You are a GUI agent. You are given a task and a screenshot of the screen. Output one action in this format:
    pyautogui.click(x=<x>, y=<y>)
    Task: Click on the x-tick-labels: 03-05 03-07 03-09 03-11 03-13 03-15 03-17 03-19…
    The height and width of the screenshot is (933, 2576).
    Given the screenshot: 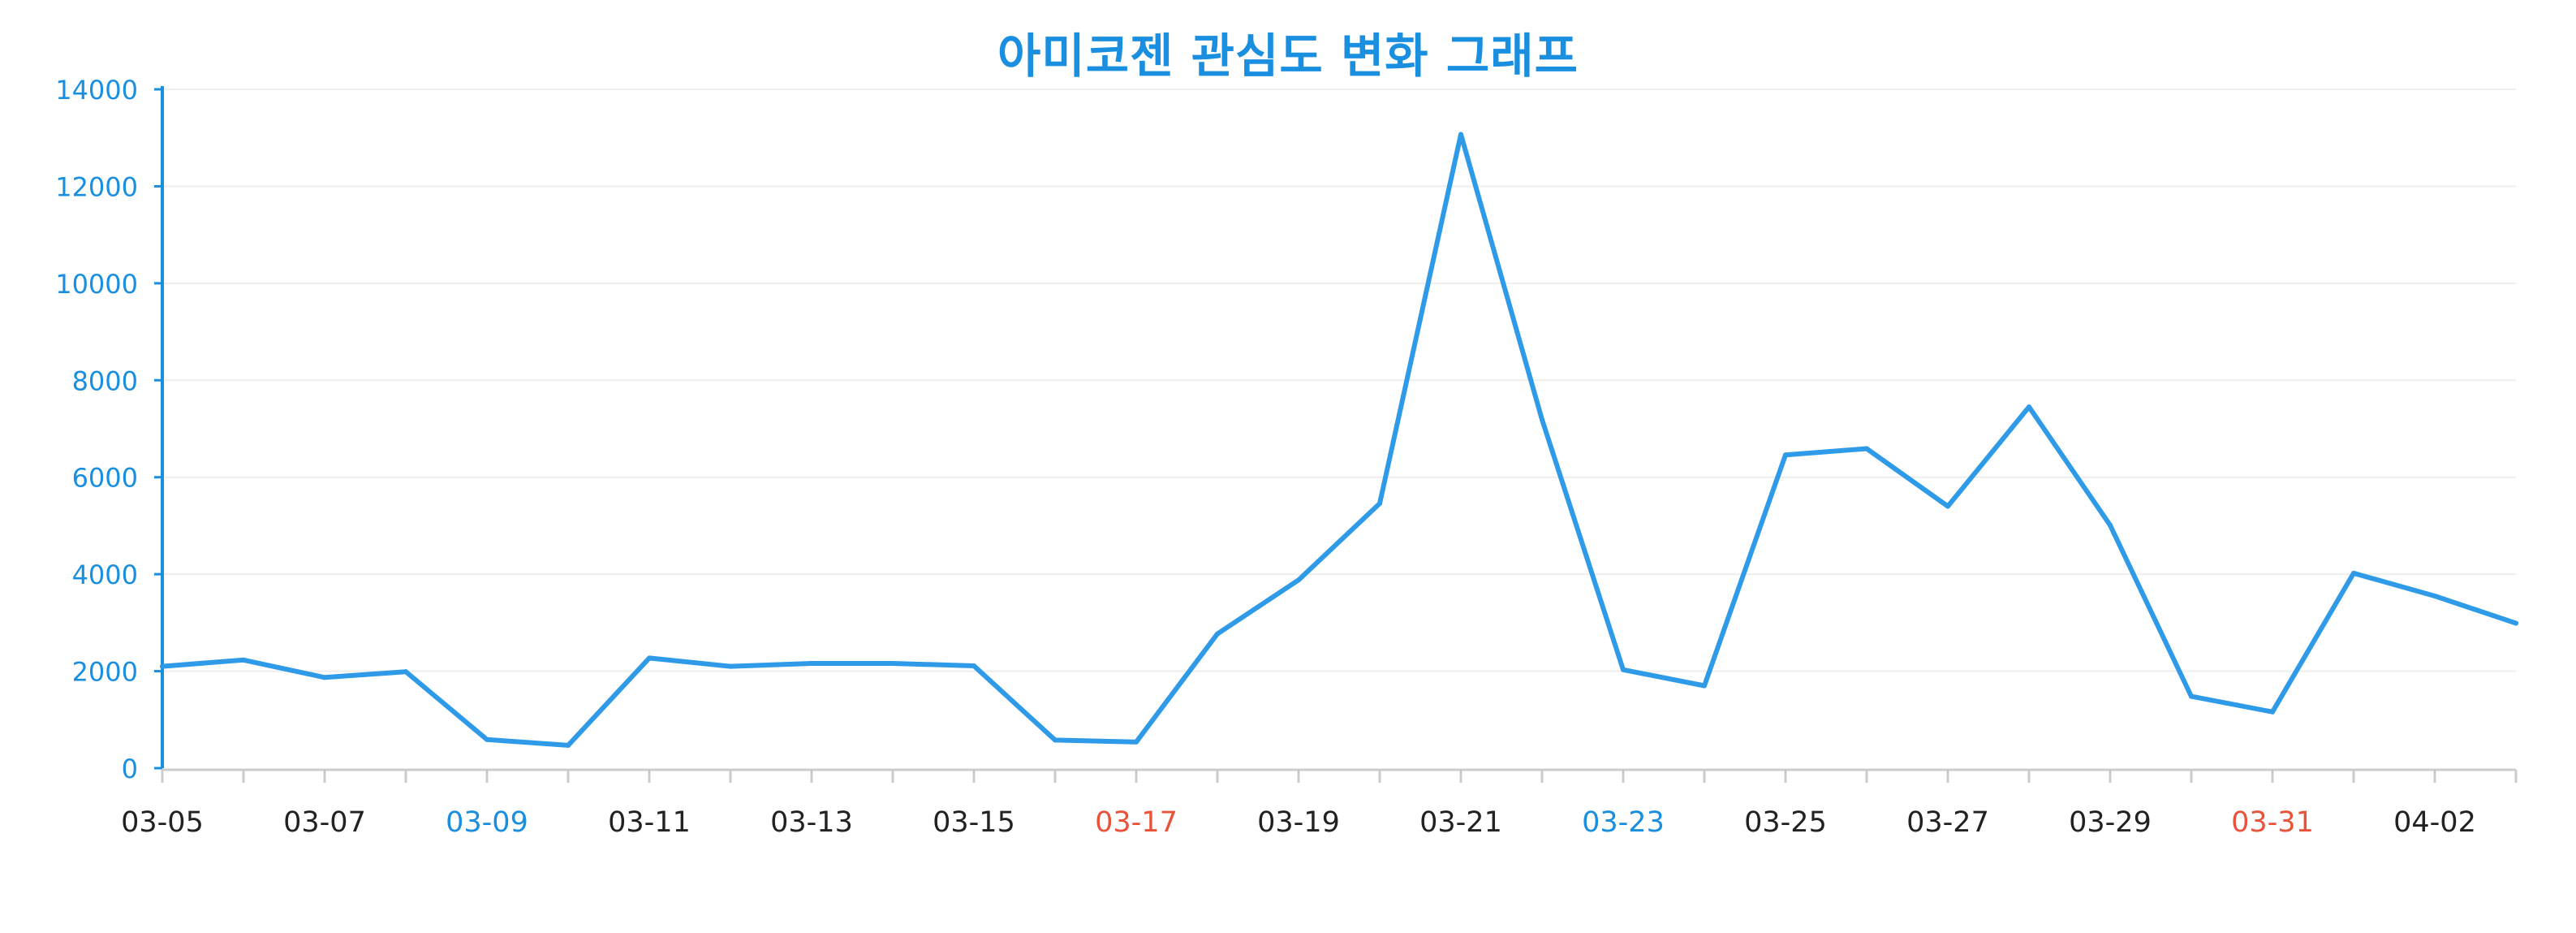 What is the action you would take?
    pyautogui.click(x=1298, y=822)
    